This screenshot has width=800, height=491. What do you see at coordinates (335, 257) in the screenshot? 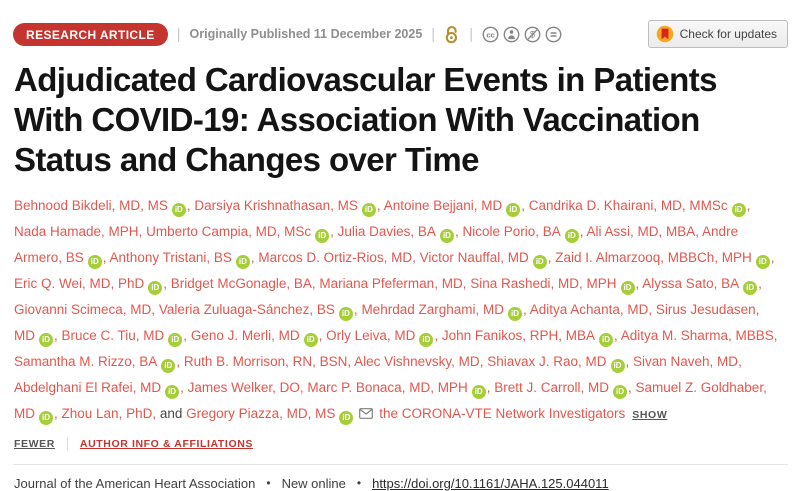
I see `author-link: Marcos D. Ortiz-Rios, MD` at bounding box center [335, 257].